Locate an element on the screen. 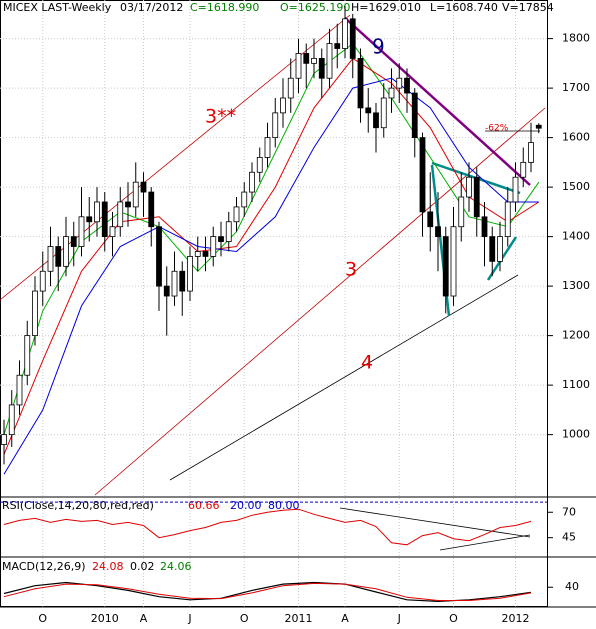  y-tick-label: 1700 is located at coordinates (576, 87).